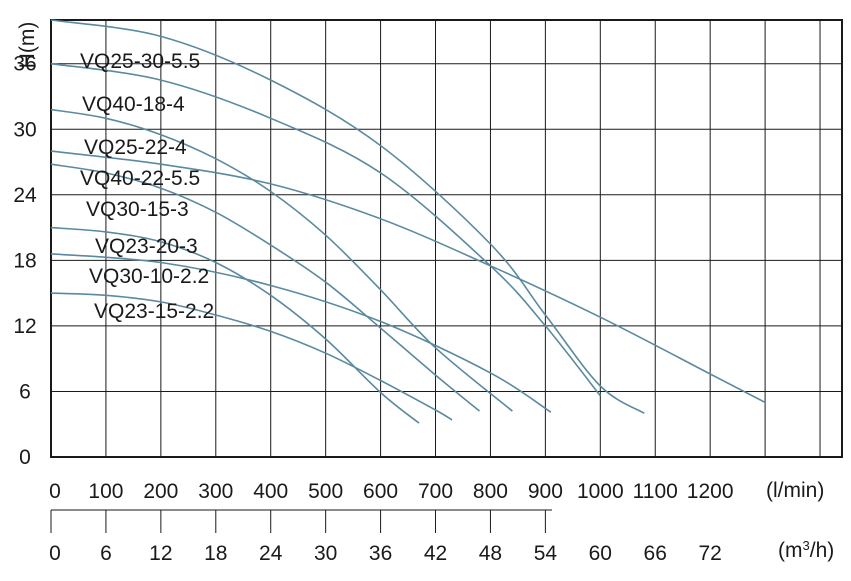  I want to click on x-secondary-tick-label: 24, so click(271, 553).